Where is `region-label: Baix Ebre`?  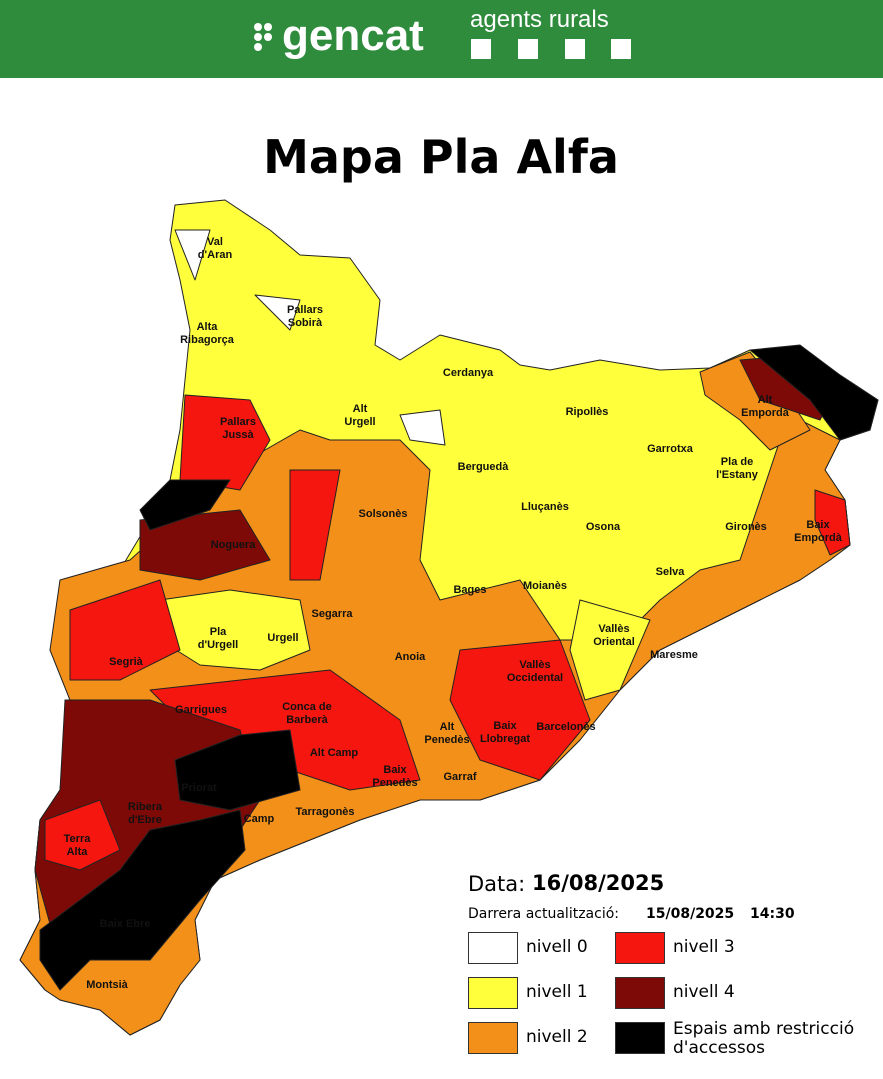 region-label: Baix Ebre is located at coordinates (125, 924).